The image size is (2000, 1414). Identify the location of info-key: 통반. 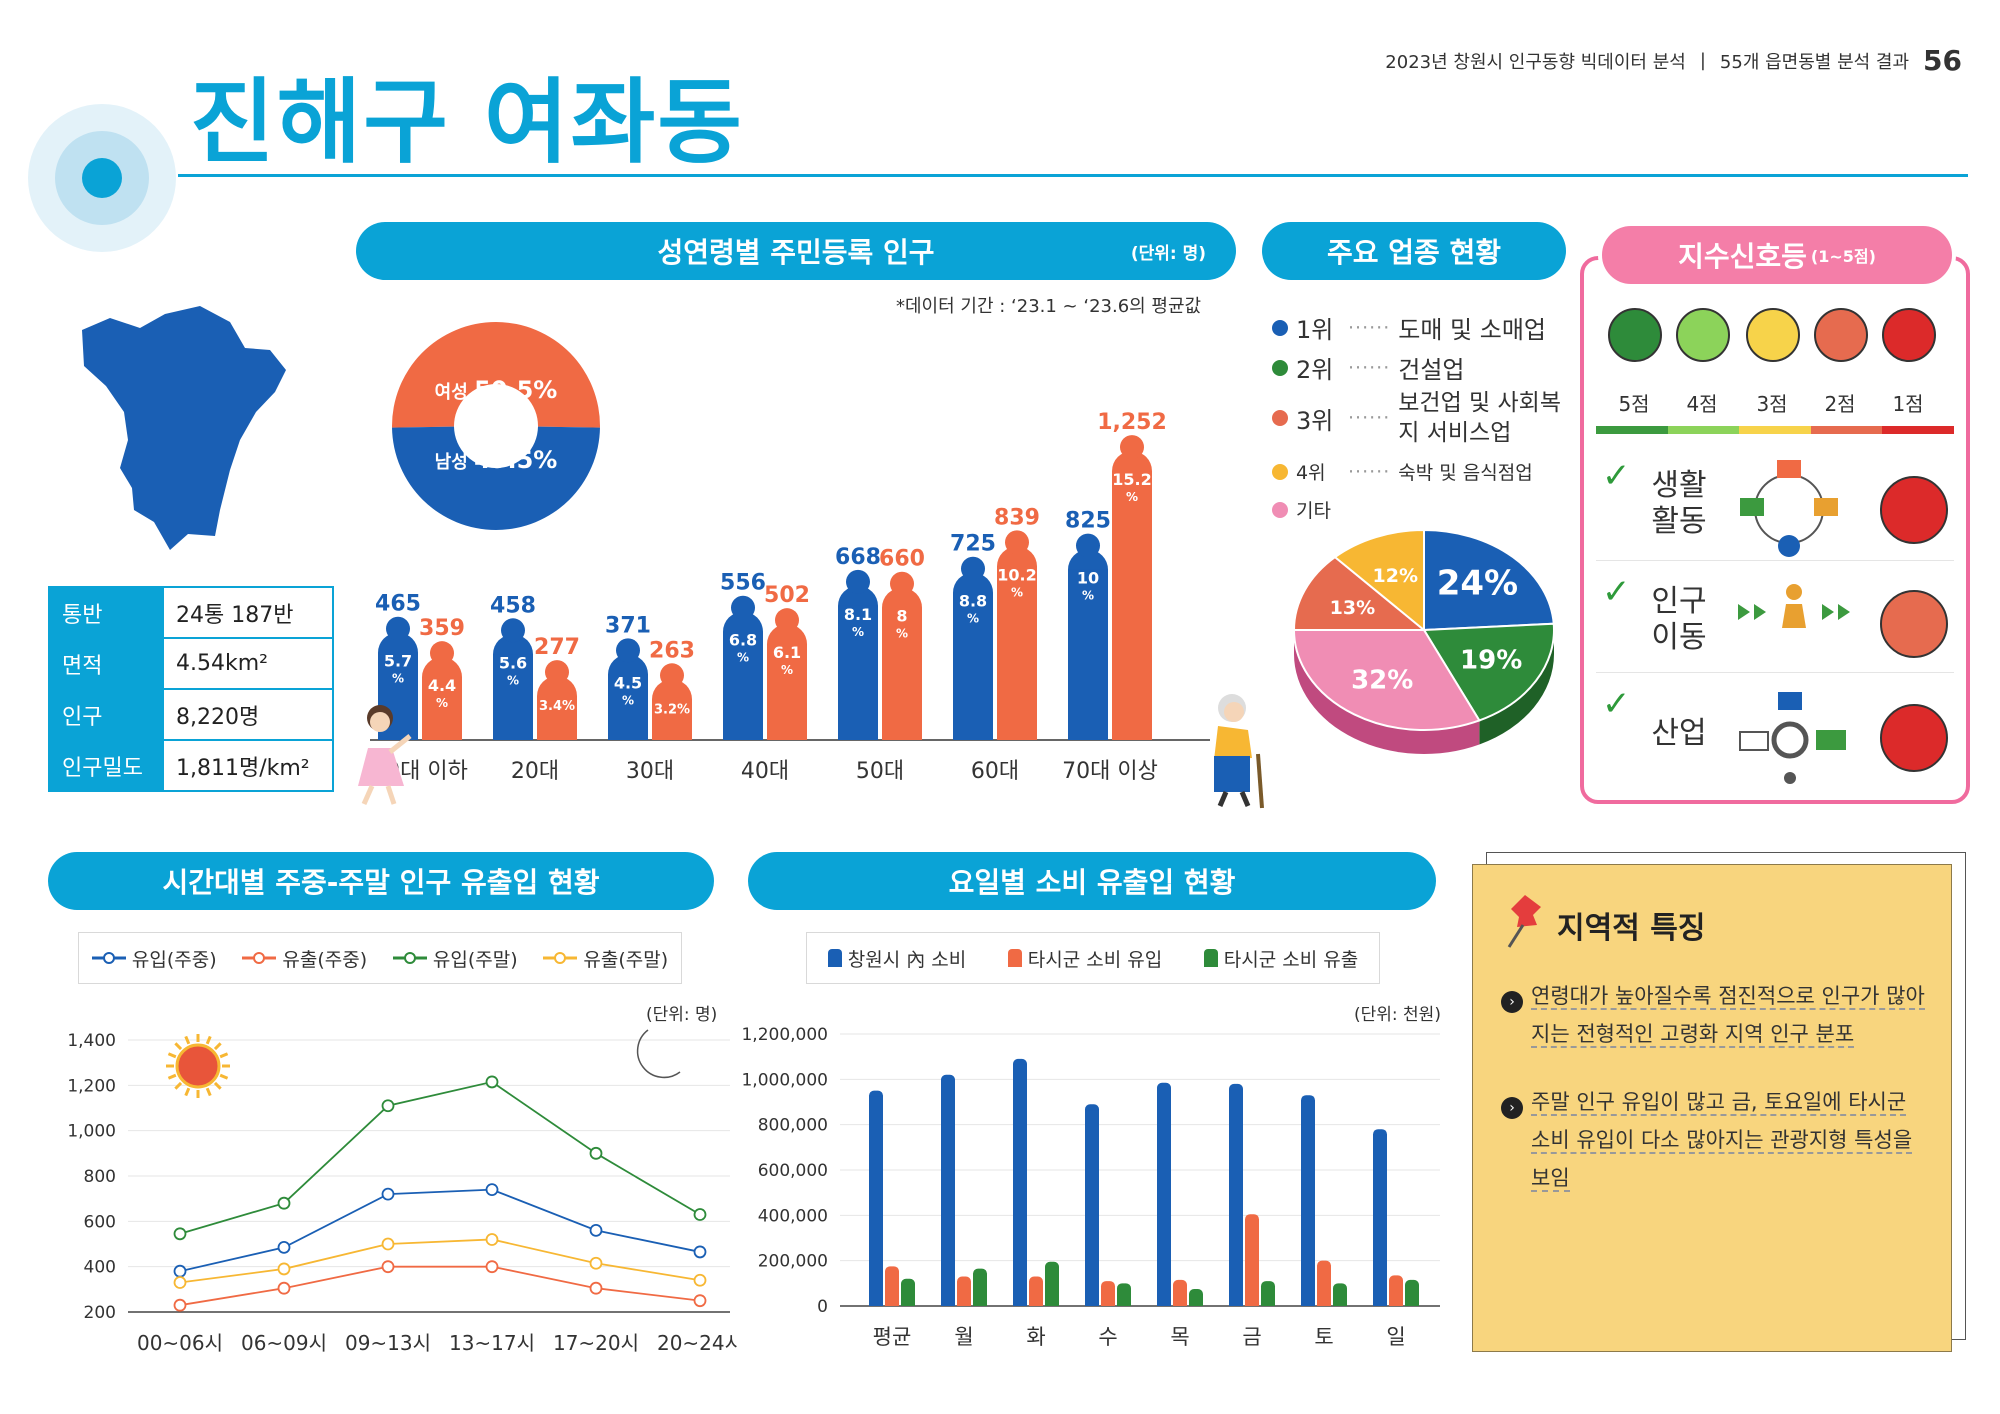
(106, 612).